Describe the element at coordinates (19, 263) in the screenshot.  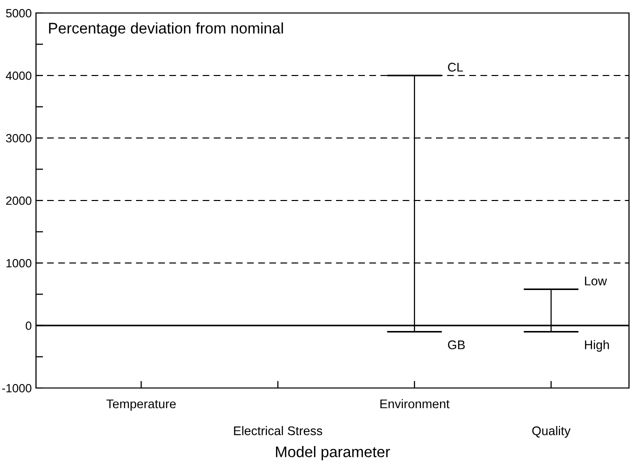
I see `y-tick-label: 1000` at that location.